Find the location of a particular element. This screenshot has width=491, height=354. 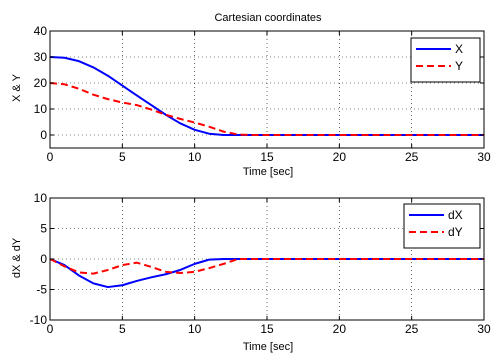

bottom-y-tick-label: -10 is located at coordinates (39, 320).